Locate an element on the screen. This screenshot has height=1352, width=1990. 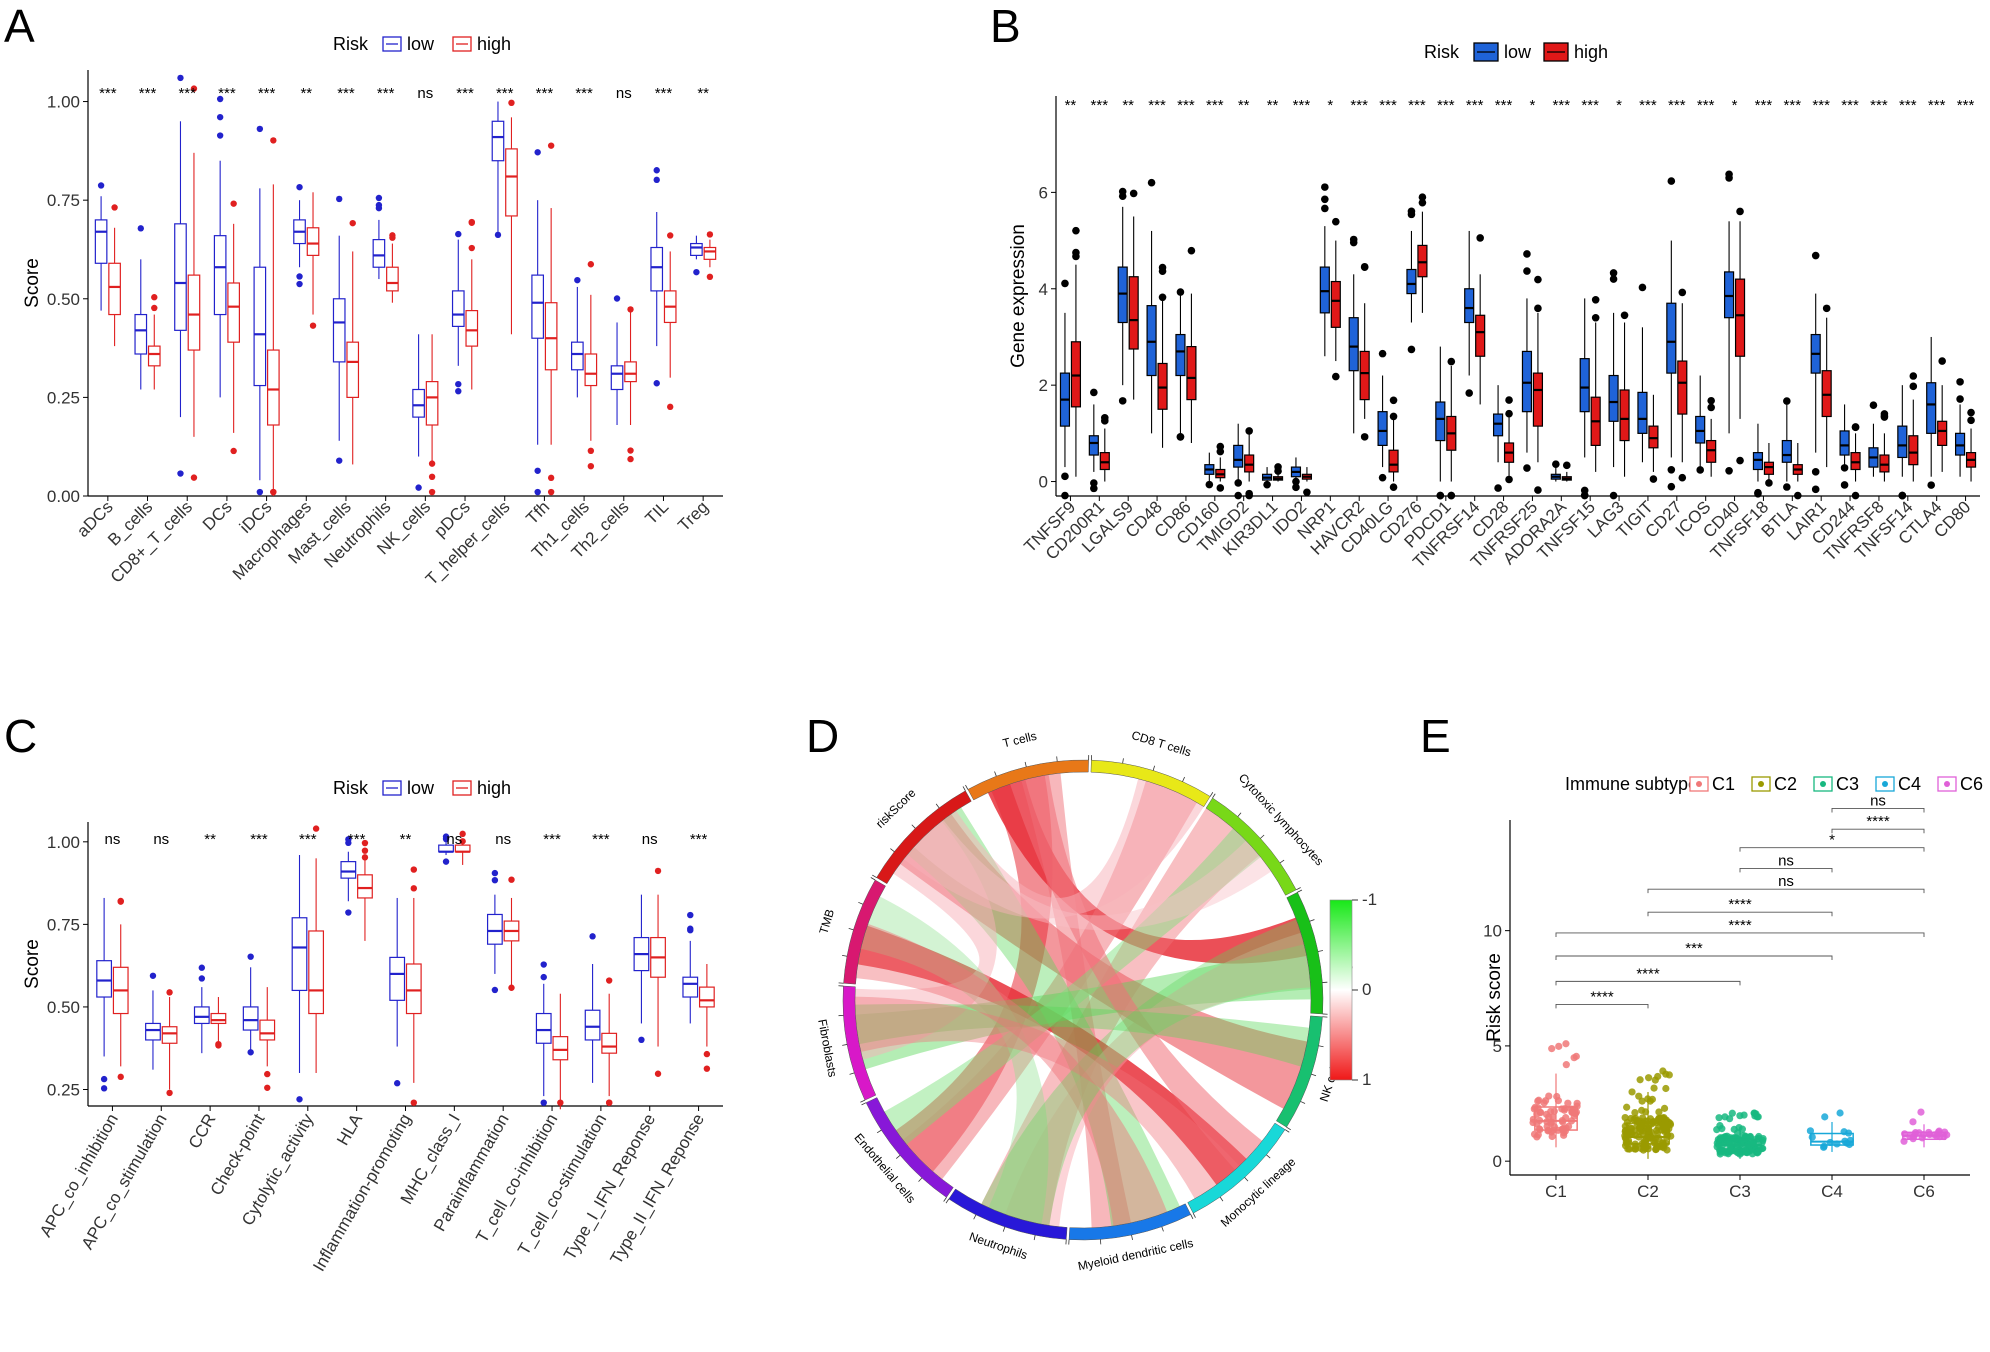
legend-swatch-dot is located at coordinates (1885, 784).